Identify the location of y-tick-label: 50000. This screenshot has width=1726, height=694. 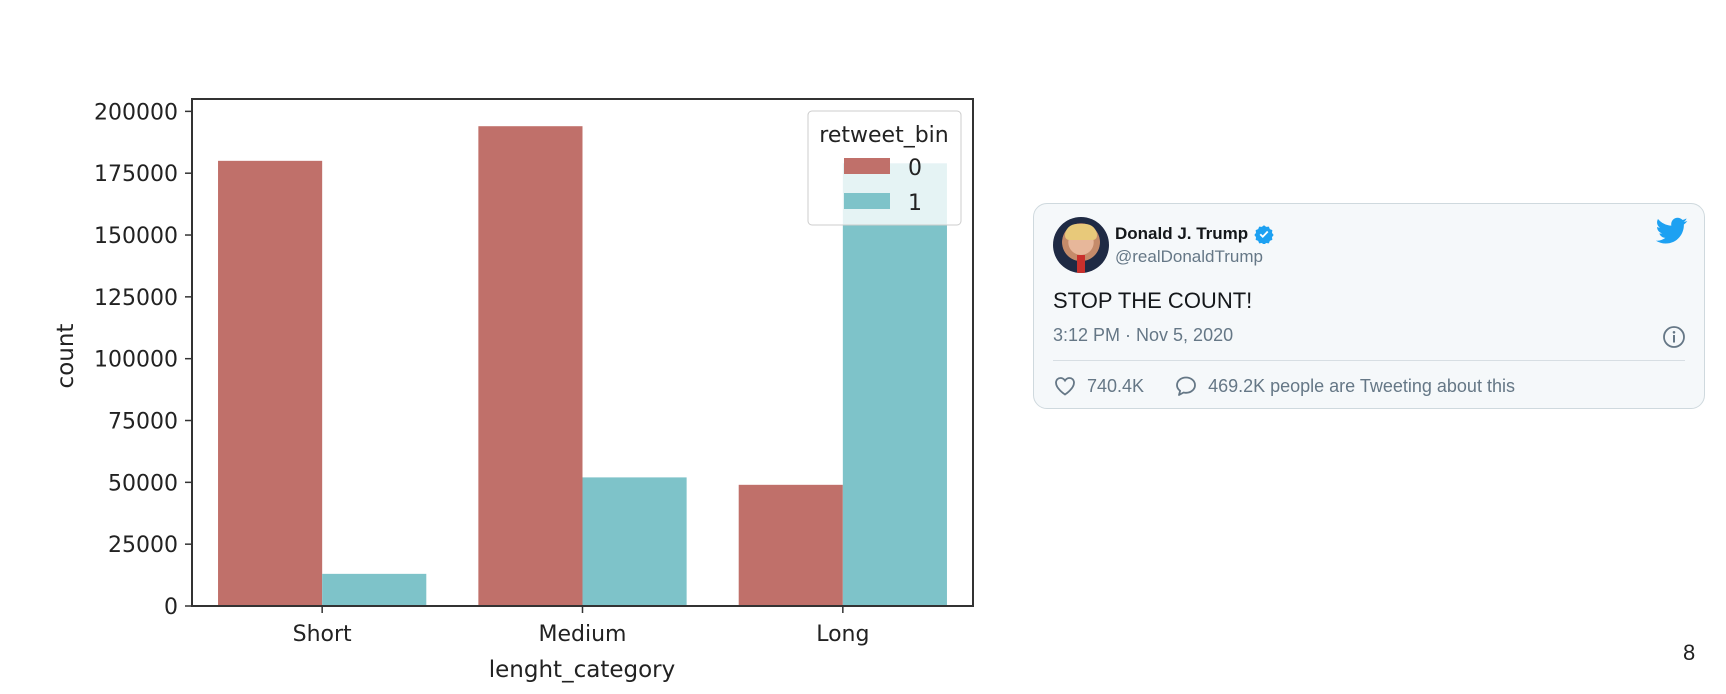
(143, 483).